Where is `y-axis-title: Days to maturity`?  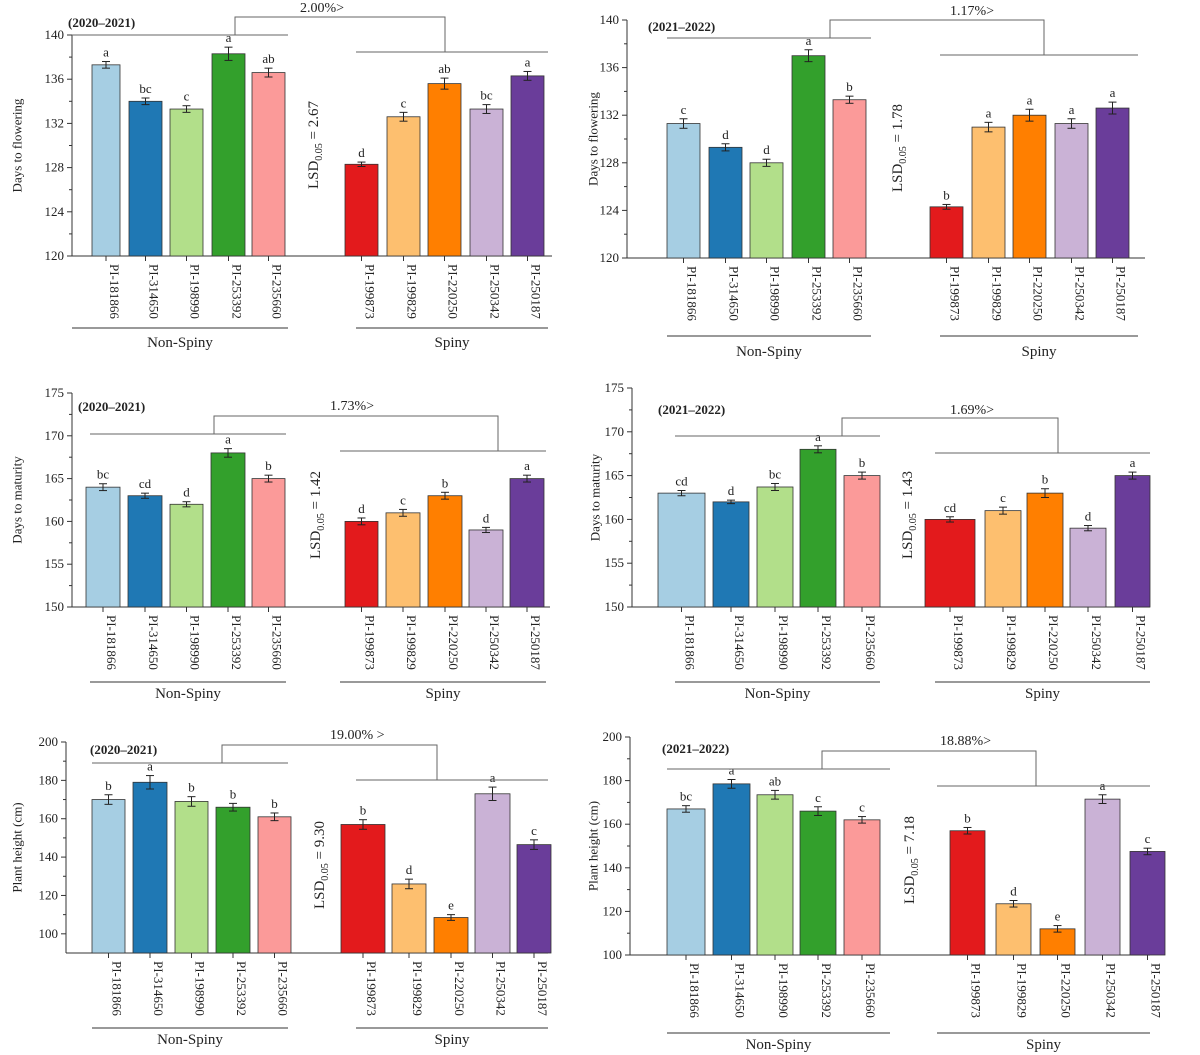 y-axis-title: Days to maturity is located at coordinates (595, 497).